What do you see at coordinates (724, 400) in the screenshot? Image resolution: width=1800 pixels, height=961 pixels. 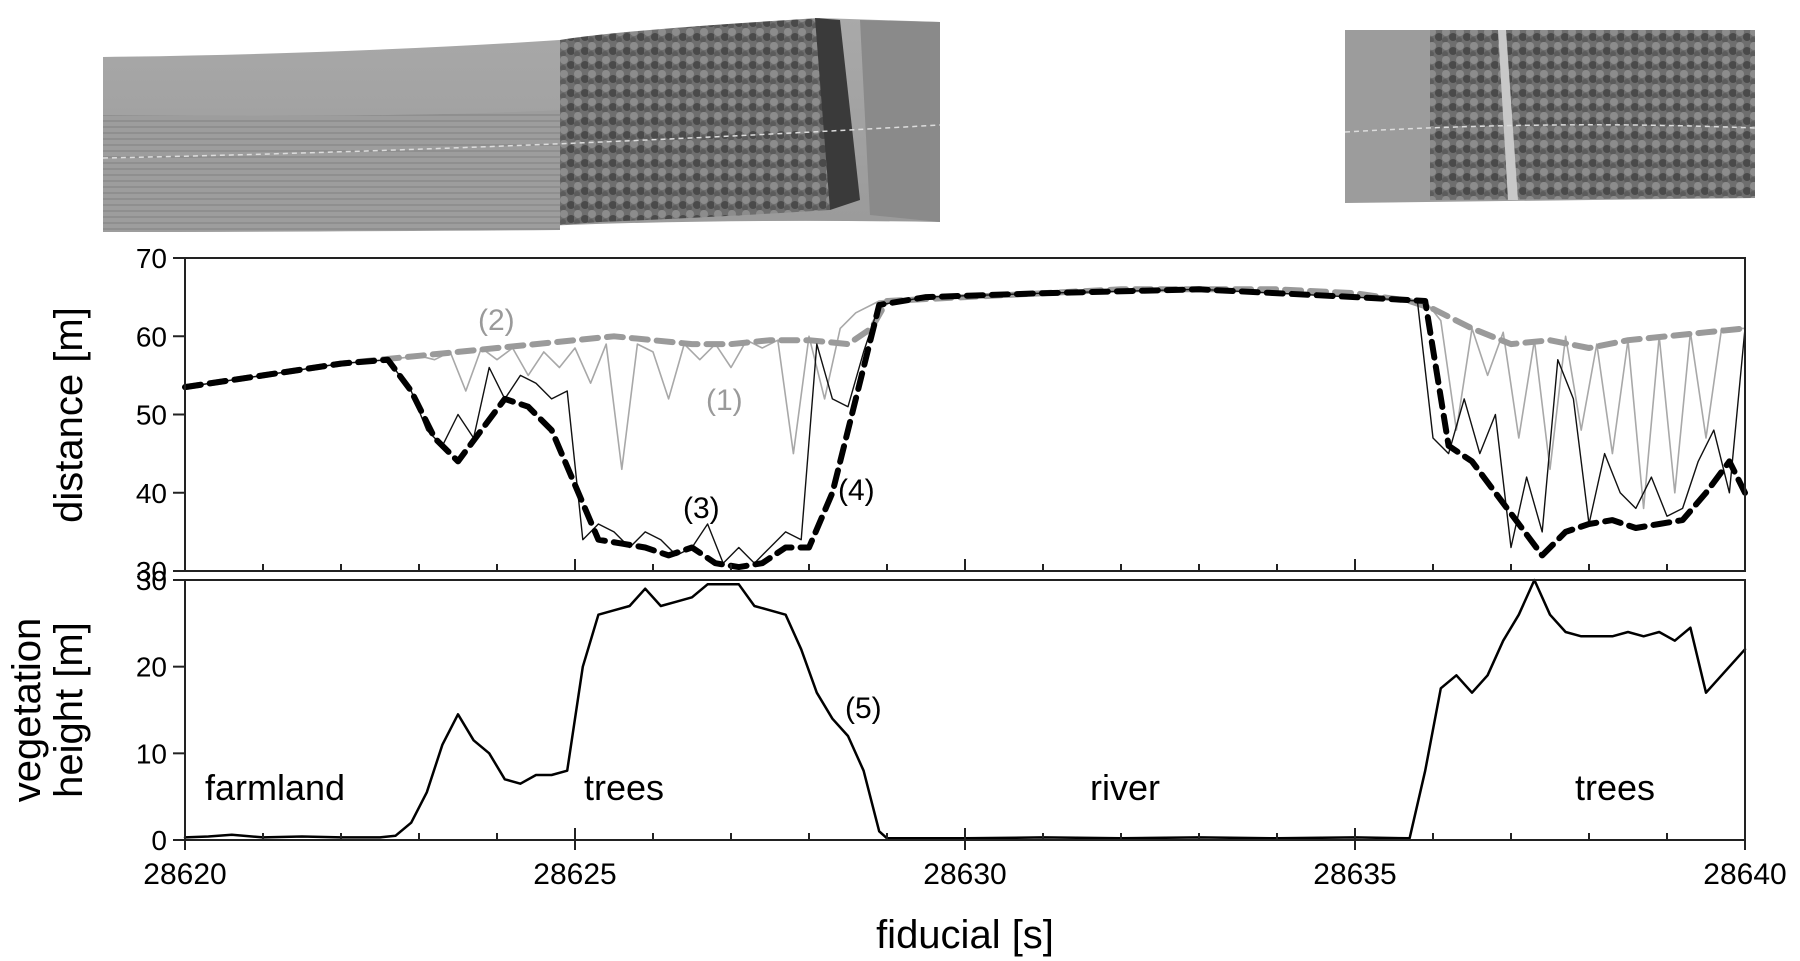 I see `annotation-1: (1)` at bounding box center [724, 400].